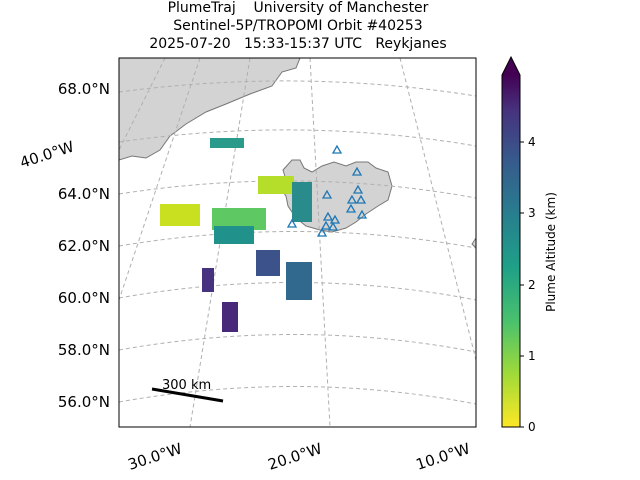 Image resolution: width=640 pixels, height=480 pixels. What do you see at coordinates (532, 356) in the screenshot?
I see `colorbar-tick-1: 1` at bounding box center [532, 356].